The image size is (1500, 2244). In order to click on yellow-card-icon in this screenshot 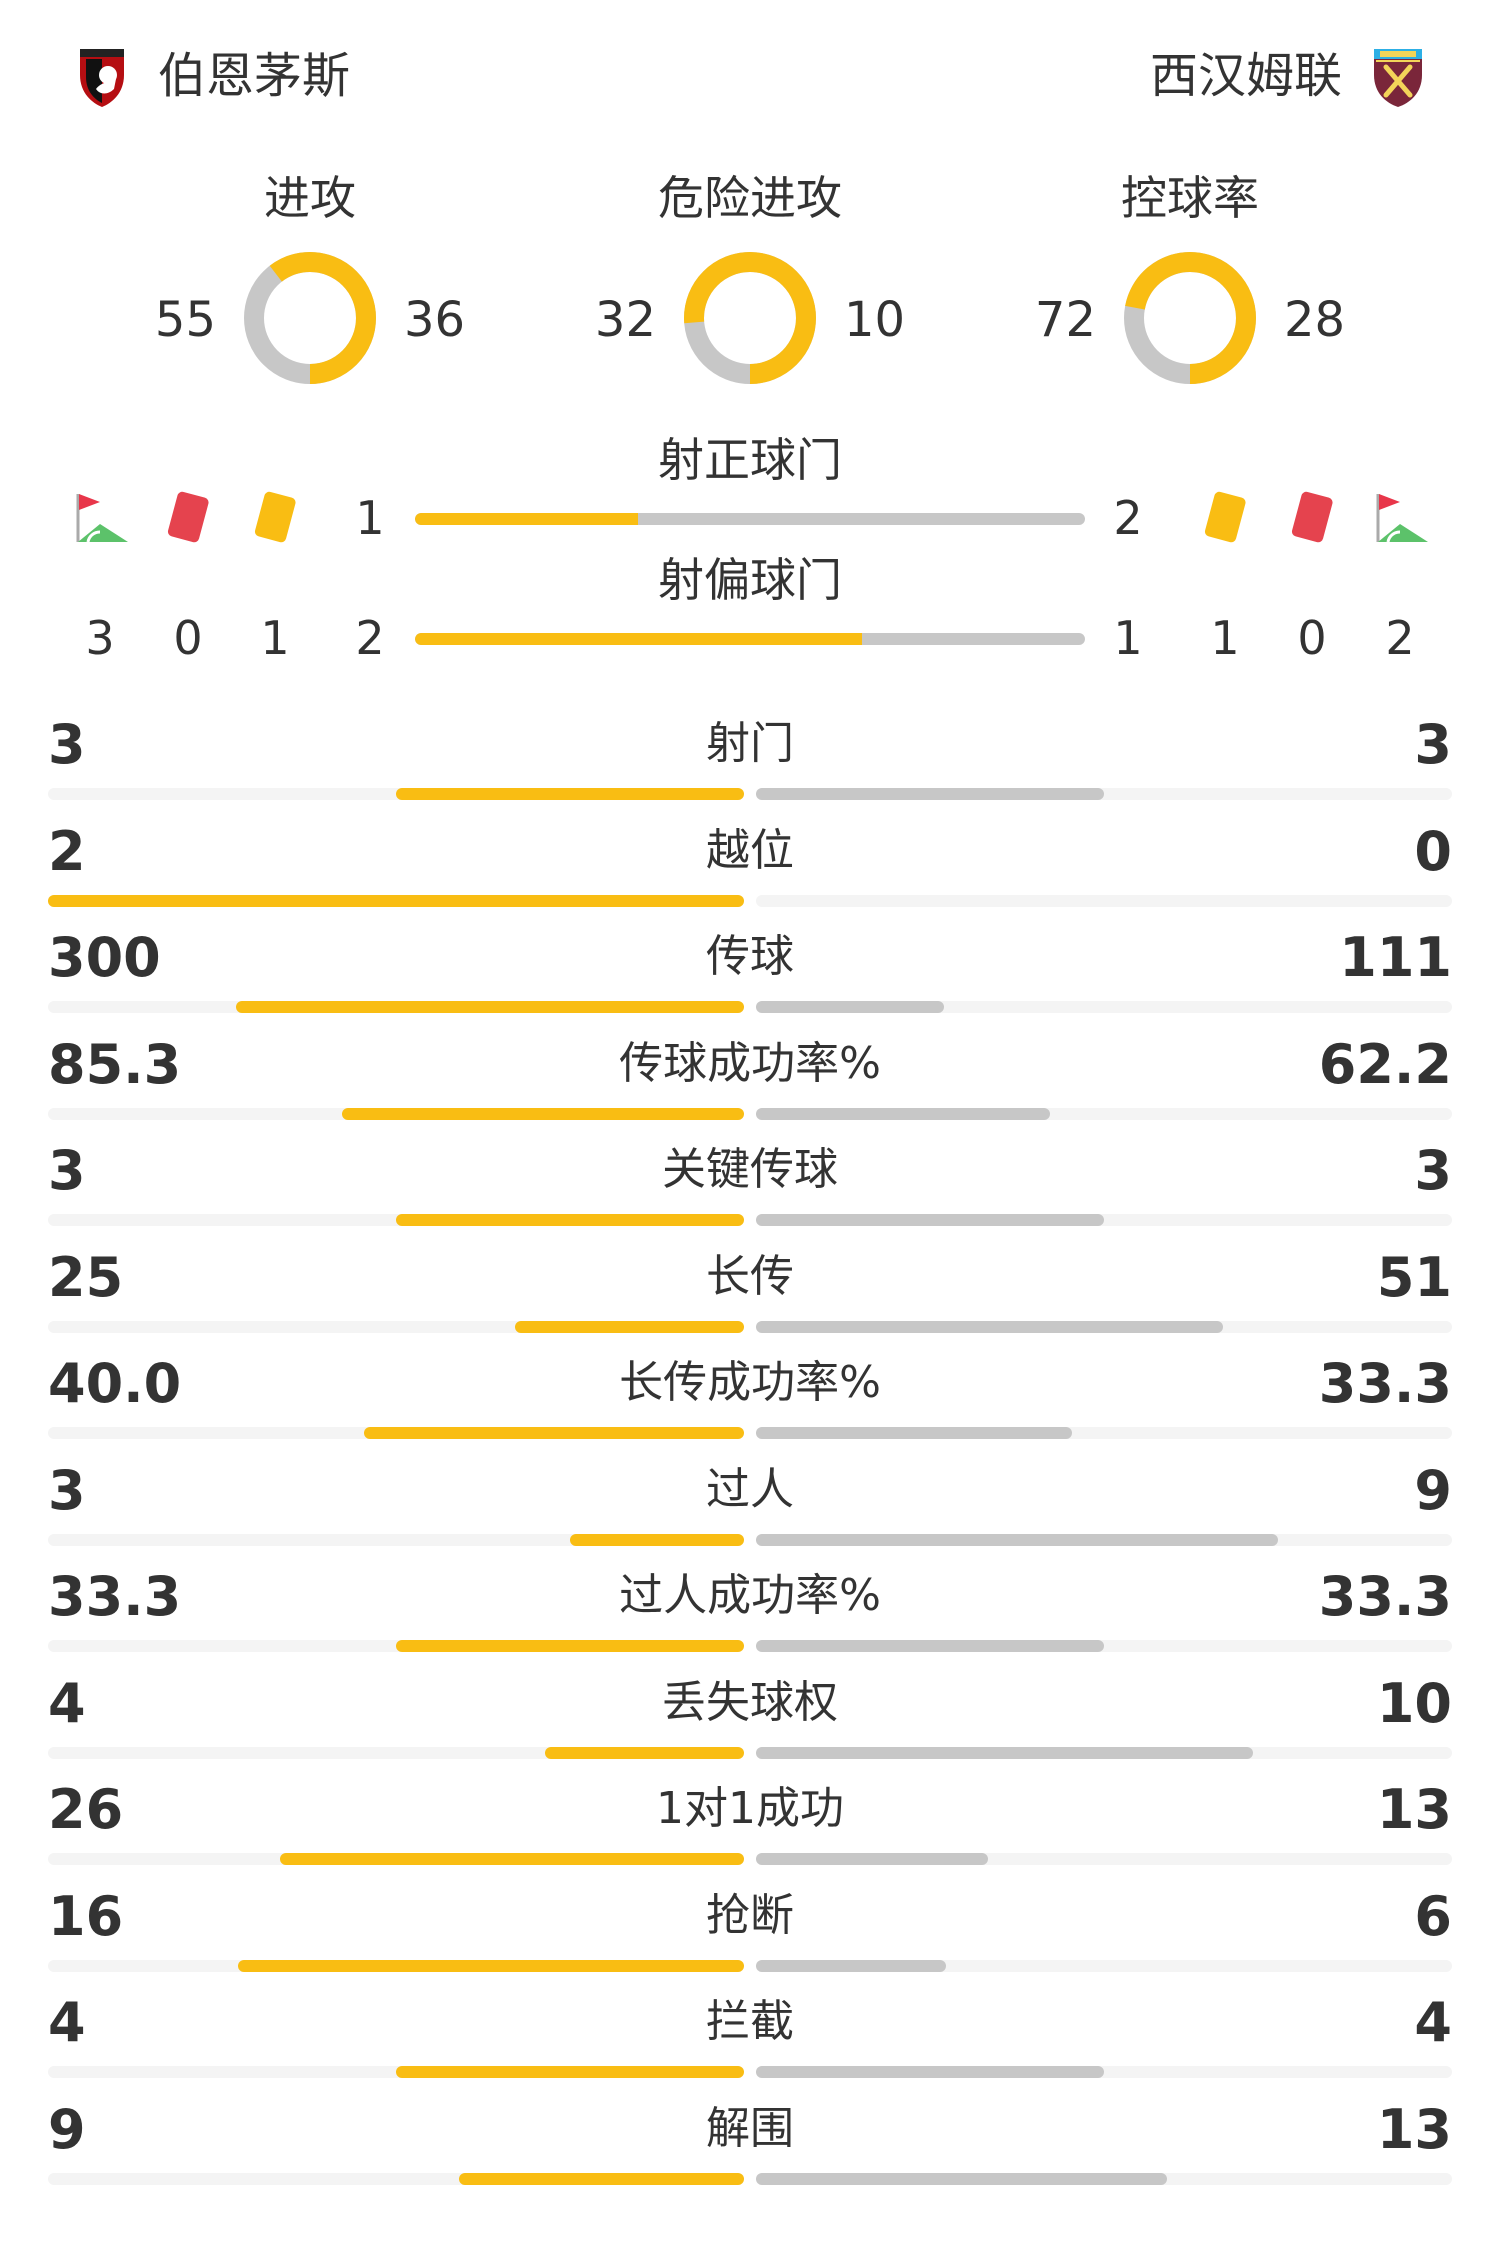, I will do `click(275, 518)`.